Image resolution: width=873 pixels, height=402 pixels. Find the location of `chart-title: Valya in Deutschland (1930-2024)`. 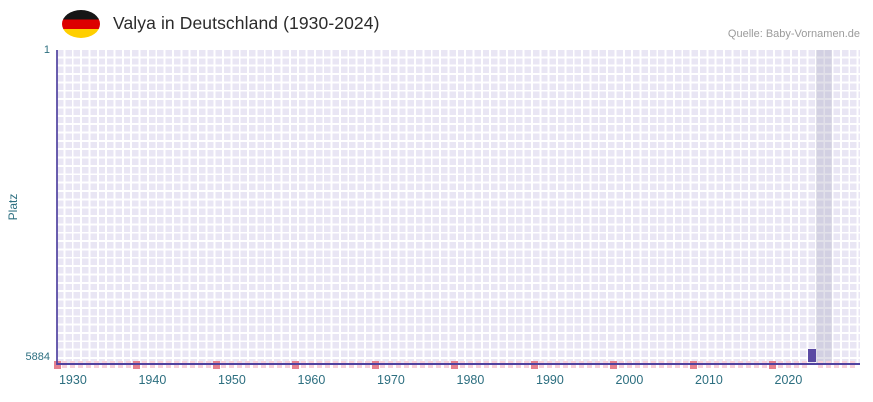

chart-title: Valya in Deutschland (1930-2024) is located at coordinates (246, 23).